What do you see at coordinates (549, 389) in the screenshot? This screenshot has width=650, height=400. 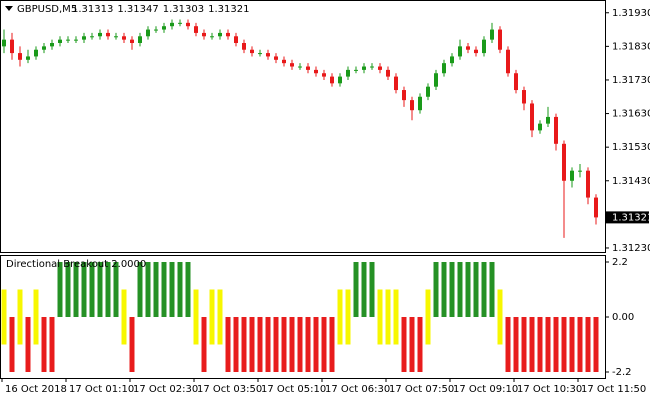 I see `x-tick-label: 17 Oct 10:30` at bounding box center [549, 389].